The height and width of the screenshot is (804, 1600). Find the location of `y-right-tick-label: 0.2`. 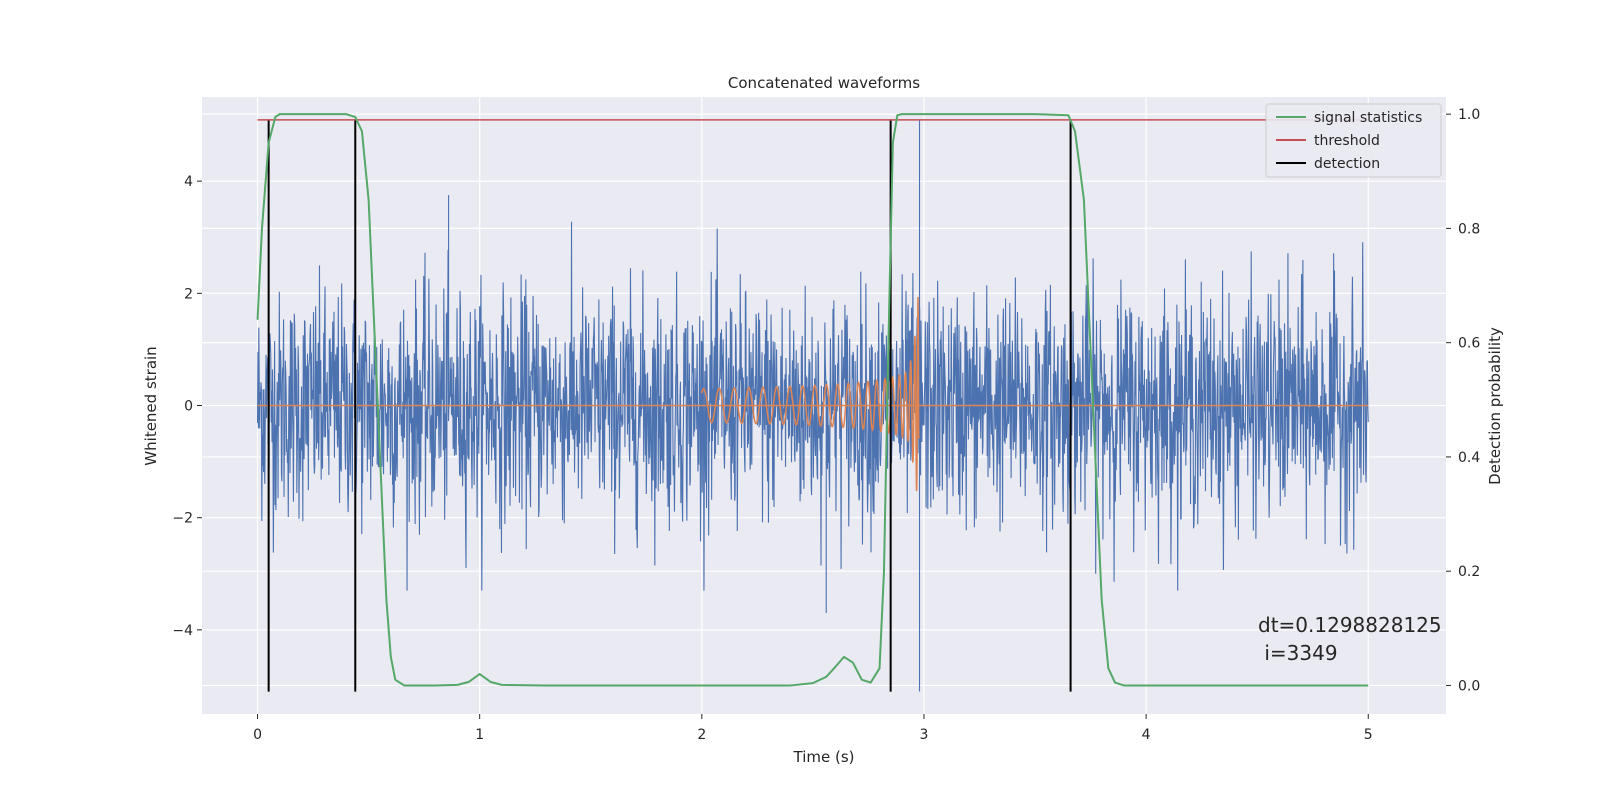

y-right-tick-label: 0.2 is located at coordinates (1469, 572).